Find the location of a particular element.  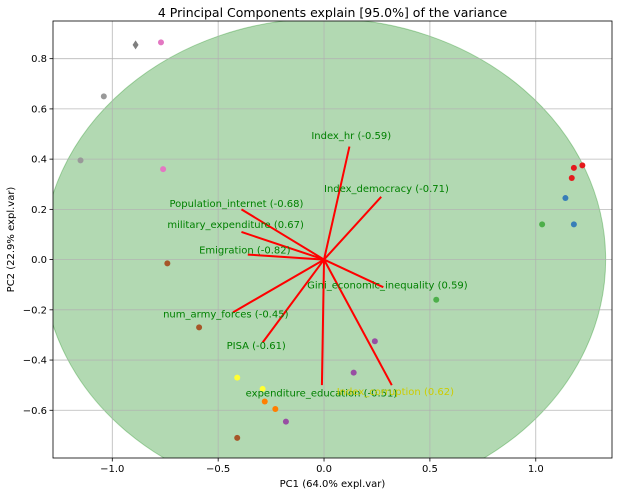

x-axis: −1.0 −0.5 0.0 0.5 1.0 is located at coordinates (322, 466).